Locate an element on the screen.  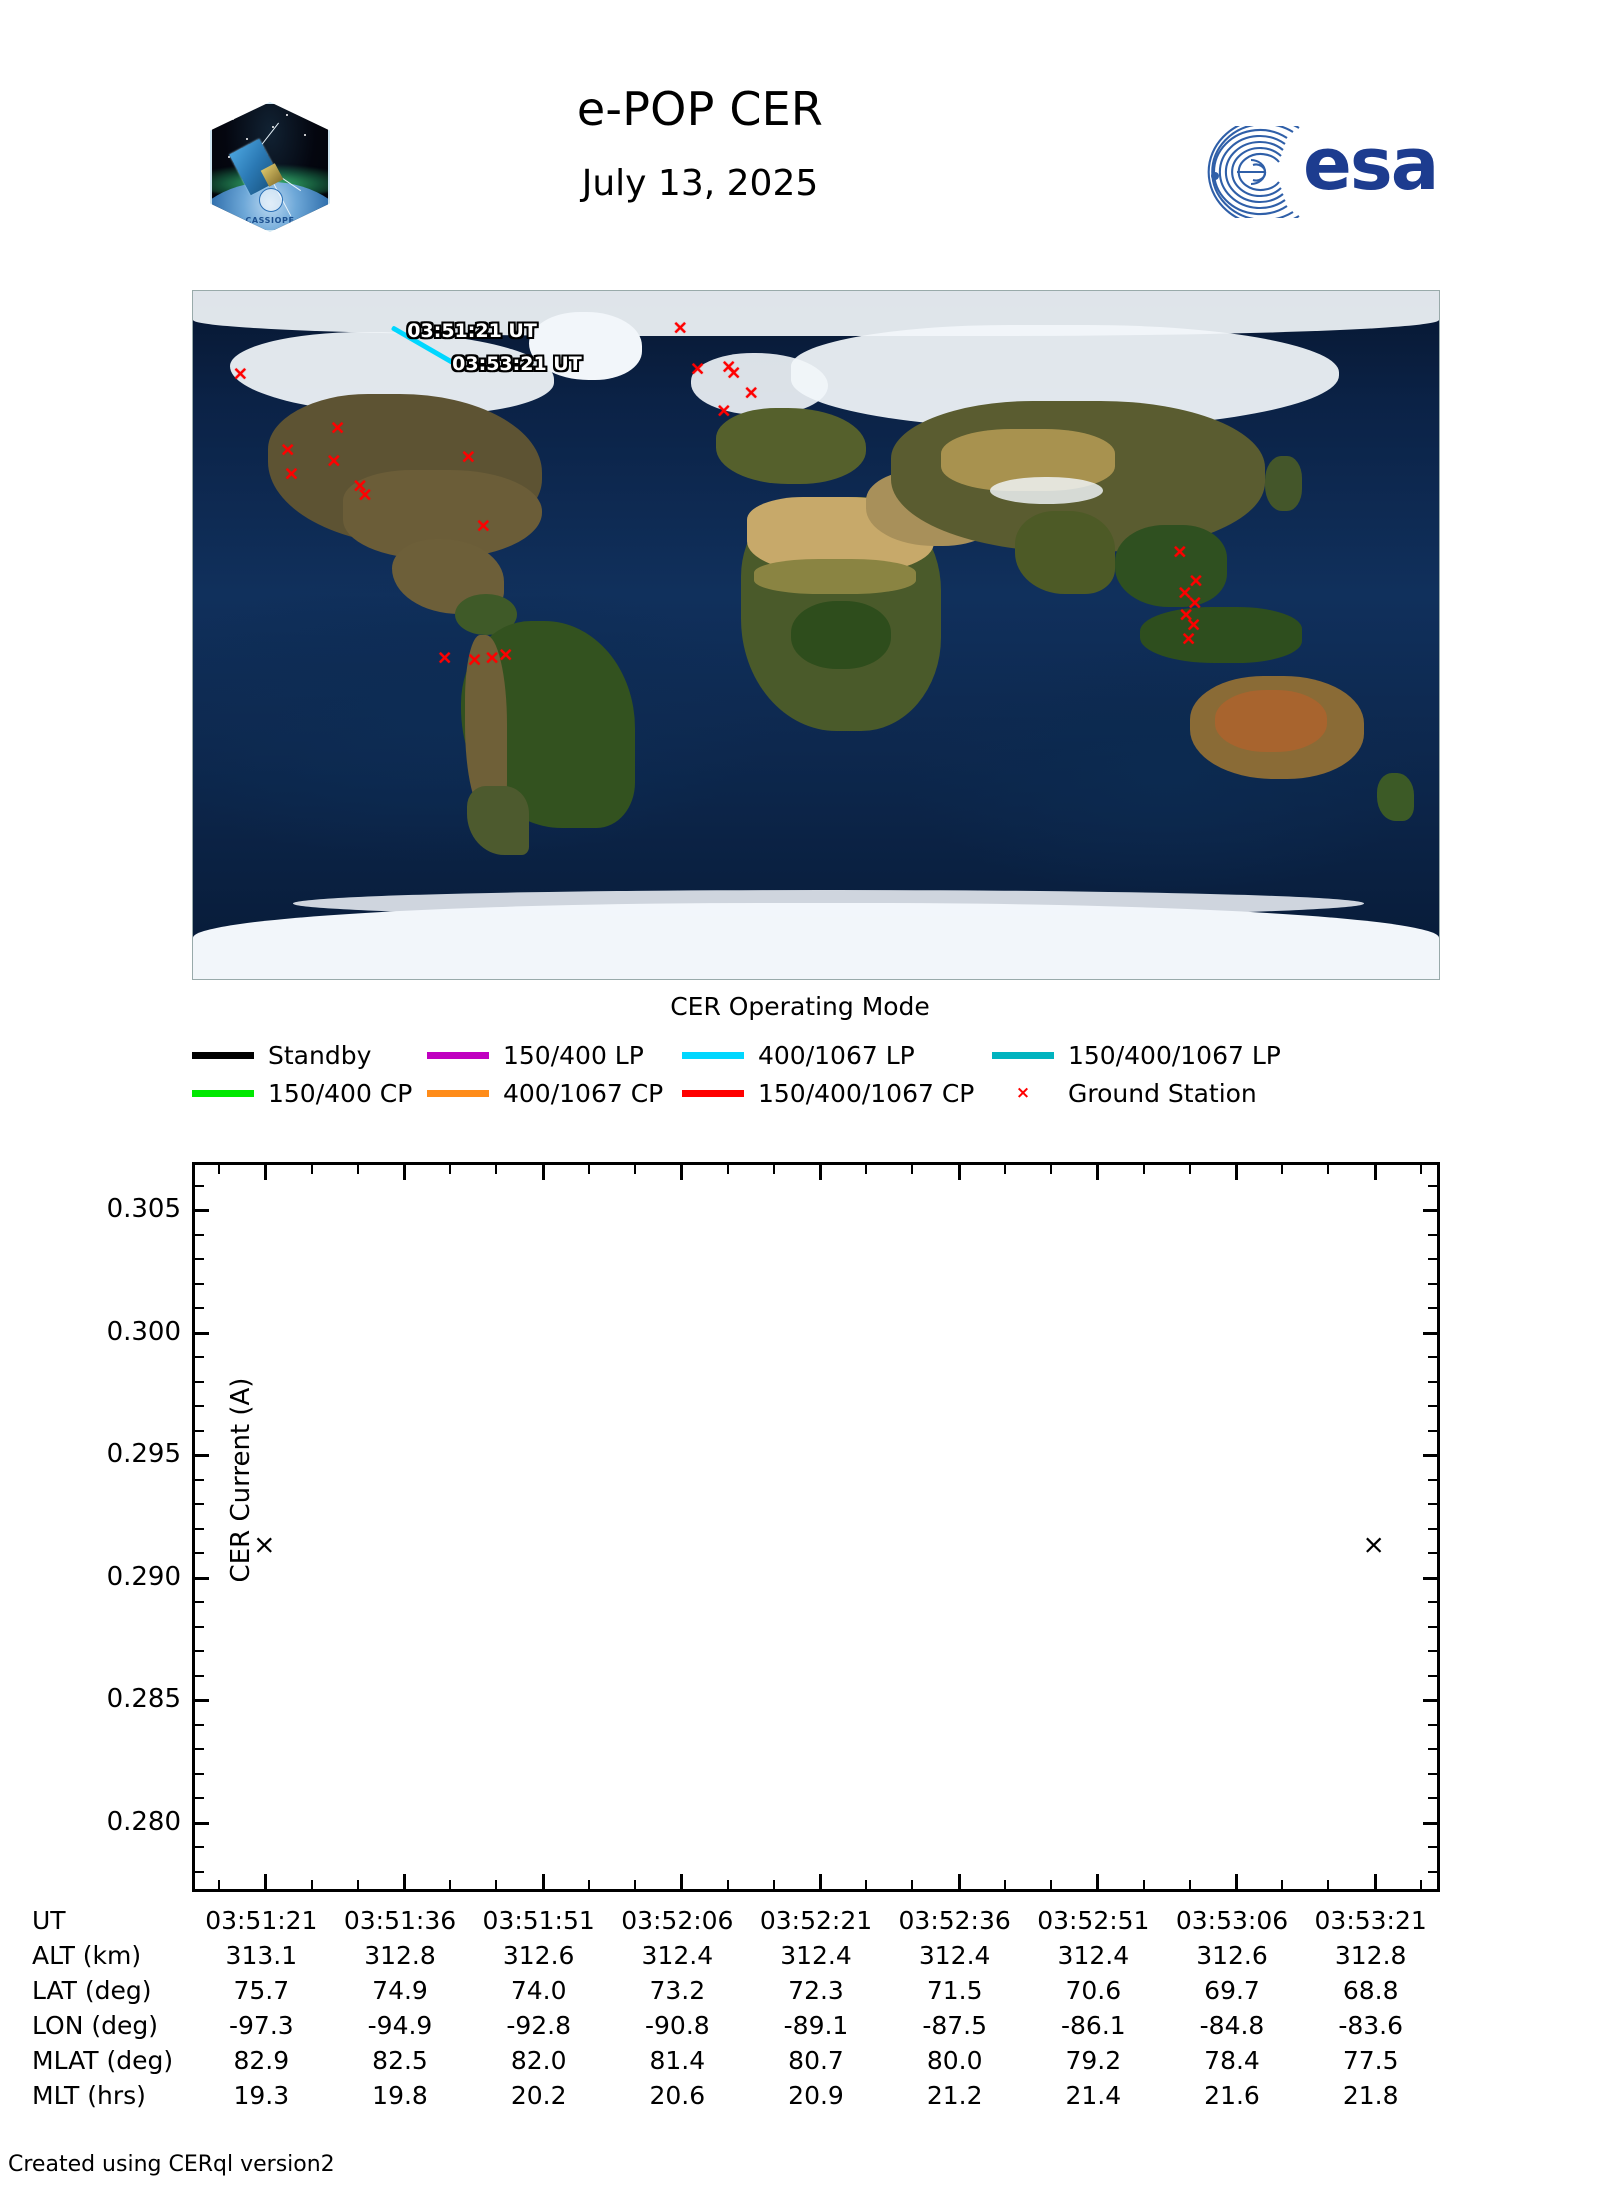
table-cell: -87.5 is located at coordinates (954, 2025).